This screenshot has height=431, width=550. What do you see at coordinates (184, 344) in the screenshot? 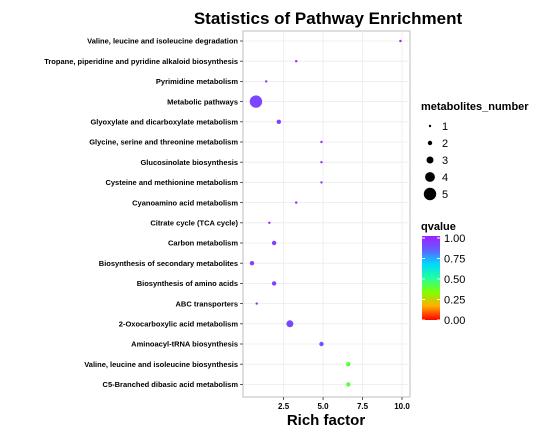
I see `y-tick-label: Aminoacyl-tRNA biosynthesis` at bounding box center [184, 344].